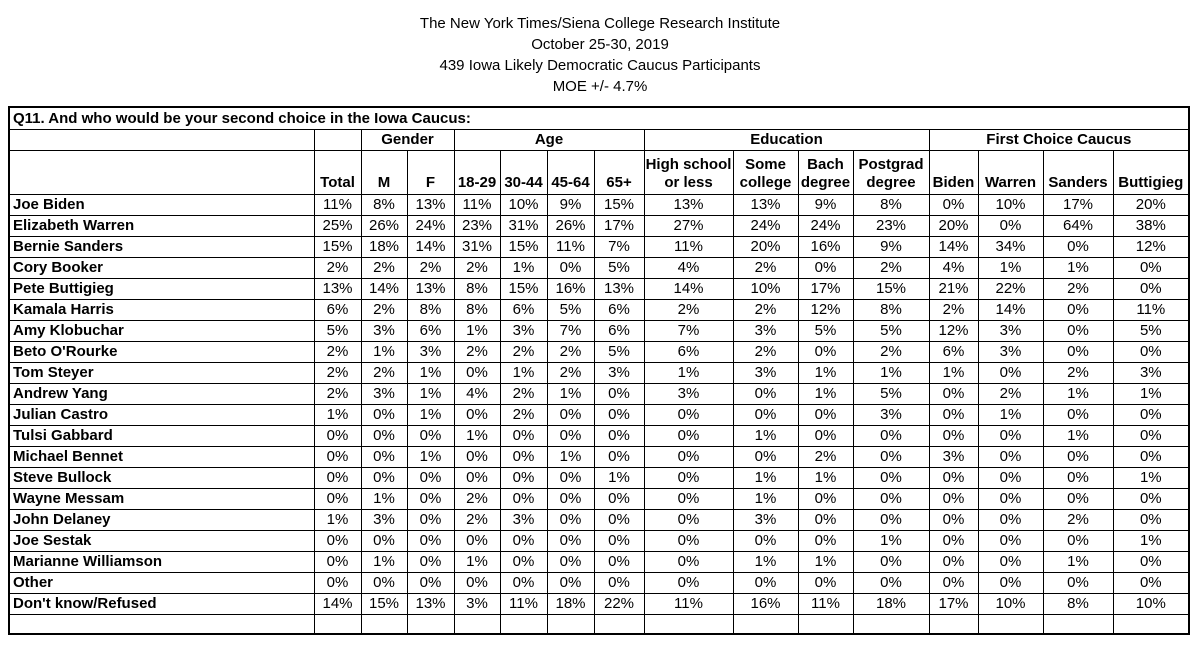 Image resolution: width=1200 pixels, height=647 pixels. Describe the element at coordinates (430, 172) in the screenshot. I see `column-header-f: F` at that location.